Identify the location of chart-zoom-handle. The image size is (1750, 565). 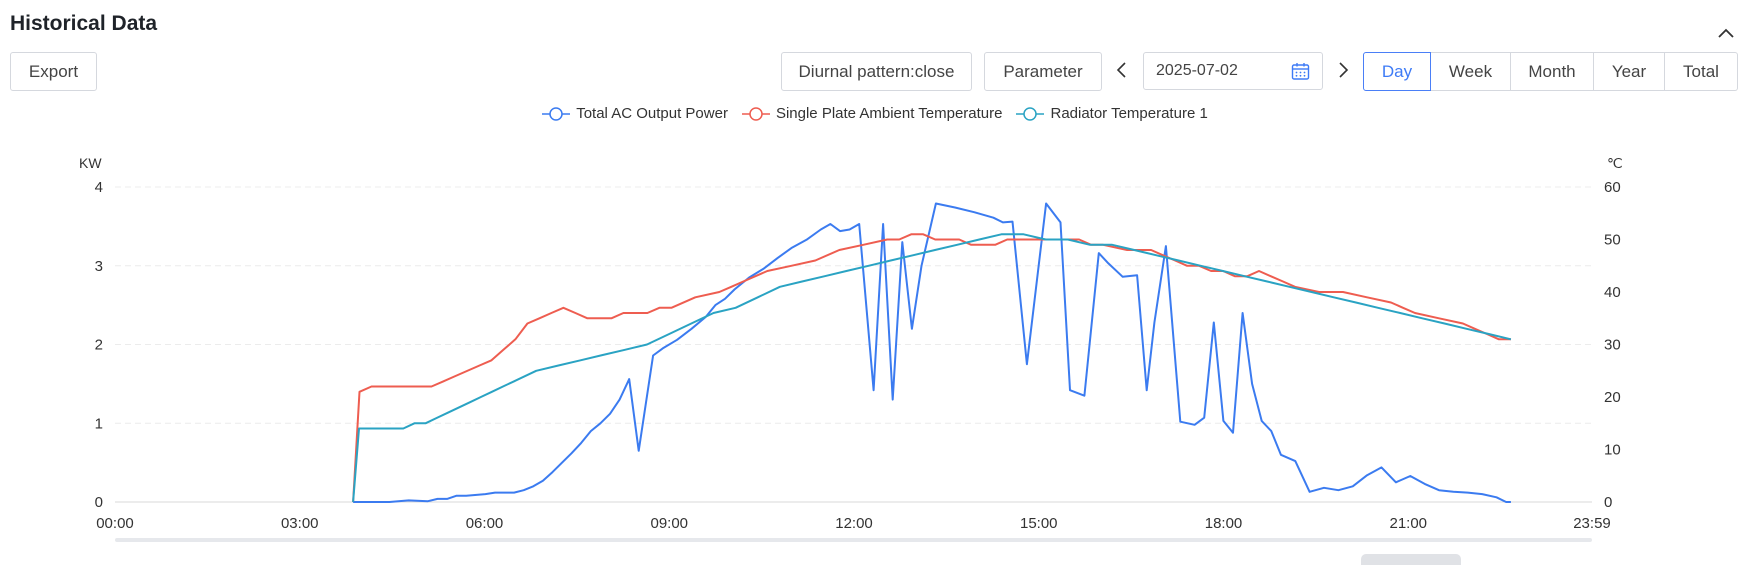
(1411, 559).